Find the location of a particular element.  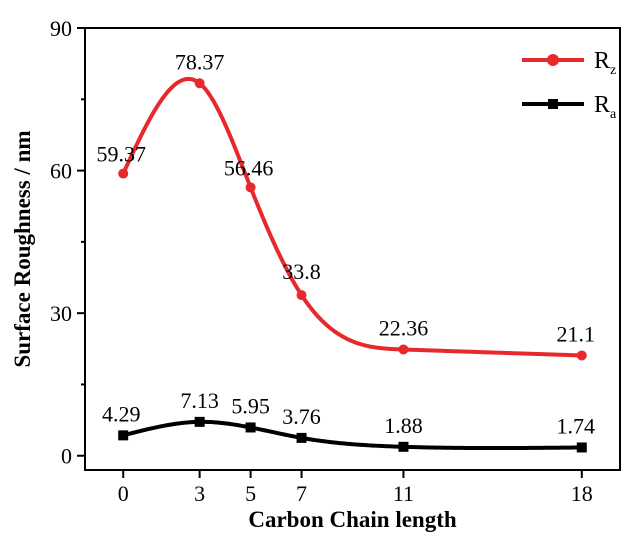

data-label-Ra: 1.88 is located at coordinates (403, 425).